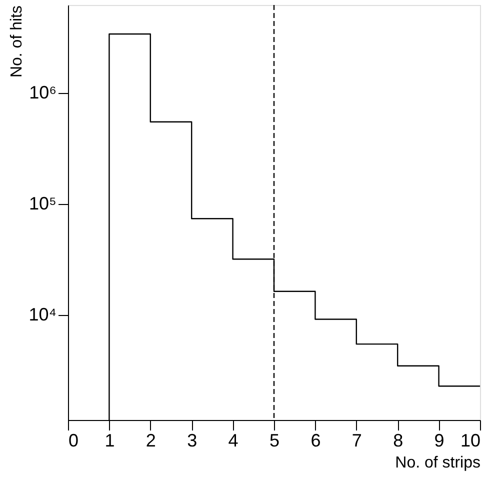 The height and width of the screenshot is (478, 495). Describe the element at coordinates (42, 204) in the screenshot. I see `y-tick-label: 10⁵` at that location.